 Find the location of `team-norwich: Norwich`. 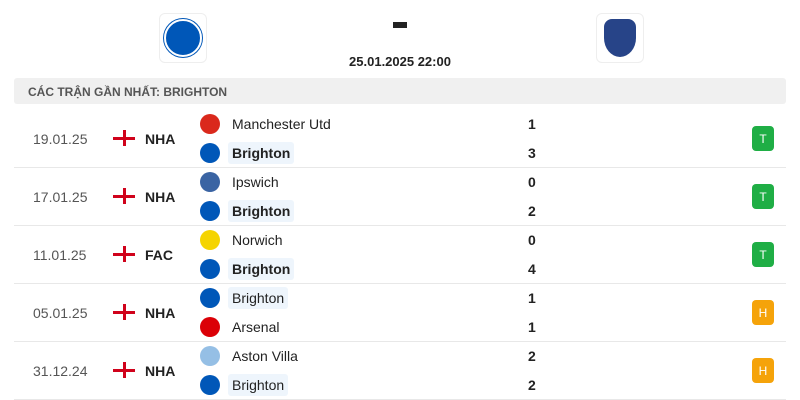

team-norwich: Norwich is located at coordinates (243, 240).